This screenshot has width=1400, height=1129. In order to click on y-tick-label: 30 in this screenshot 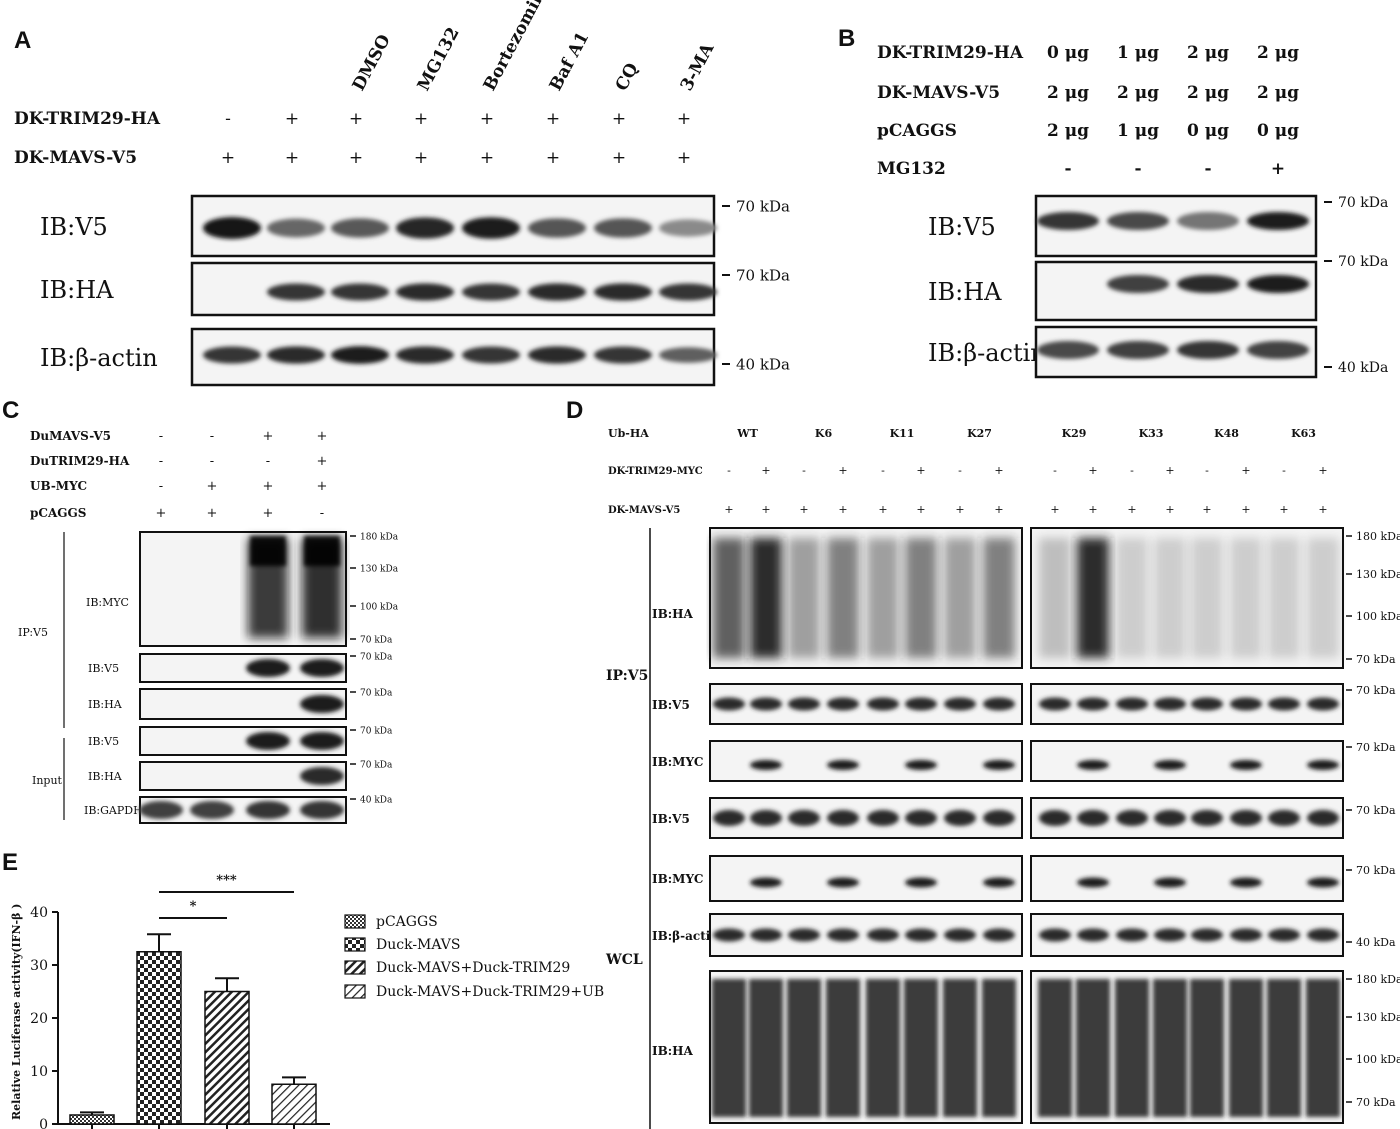, I will do `click(39, 966)`.